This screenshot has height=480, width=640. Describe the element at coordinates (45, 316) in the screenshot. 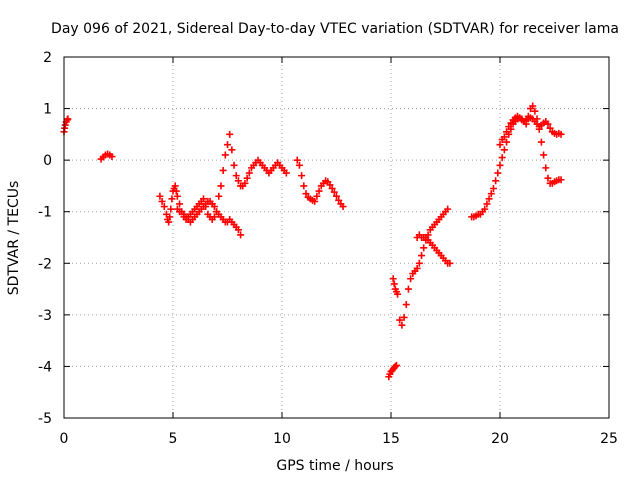

I see `y-tick-label: -3` at that location.